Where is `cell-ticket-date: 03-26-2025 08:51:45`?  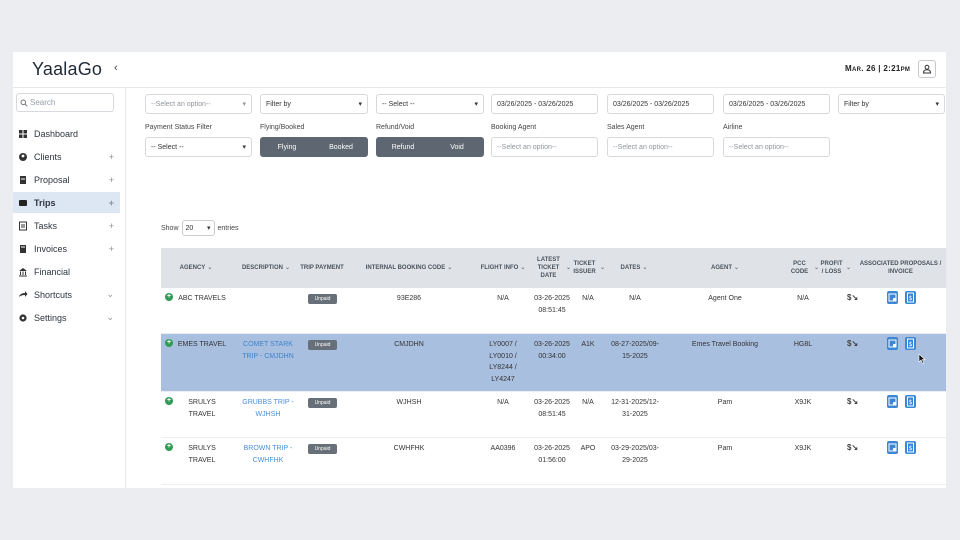
cell-ticket-date: 03-26-2025 08:51:45 is located at coordinates (552, 408).